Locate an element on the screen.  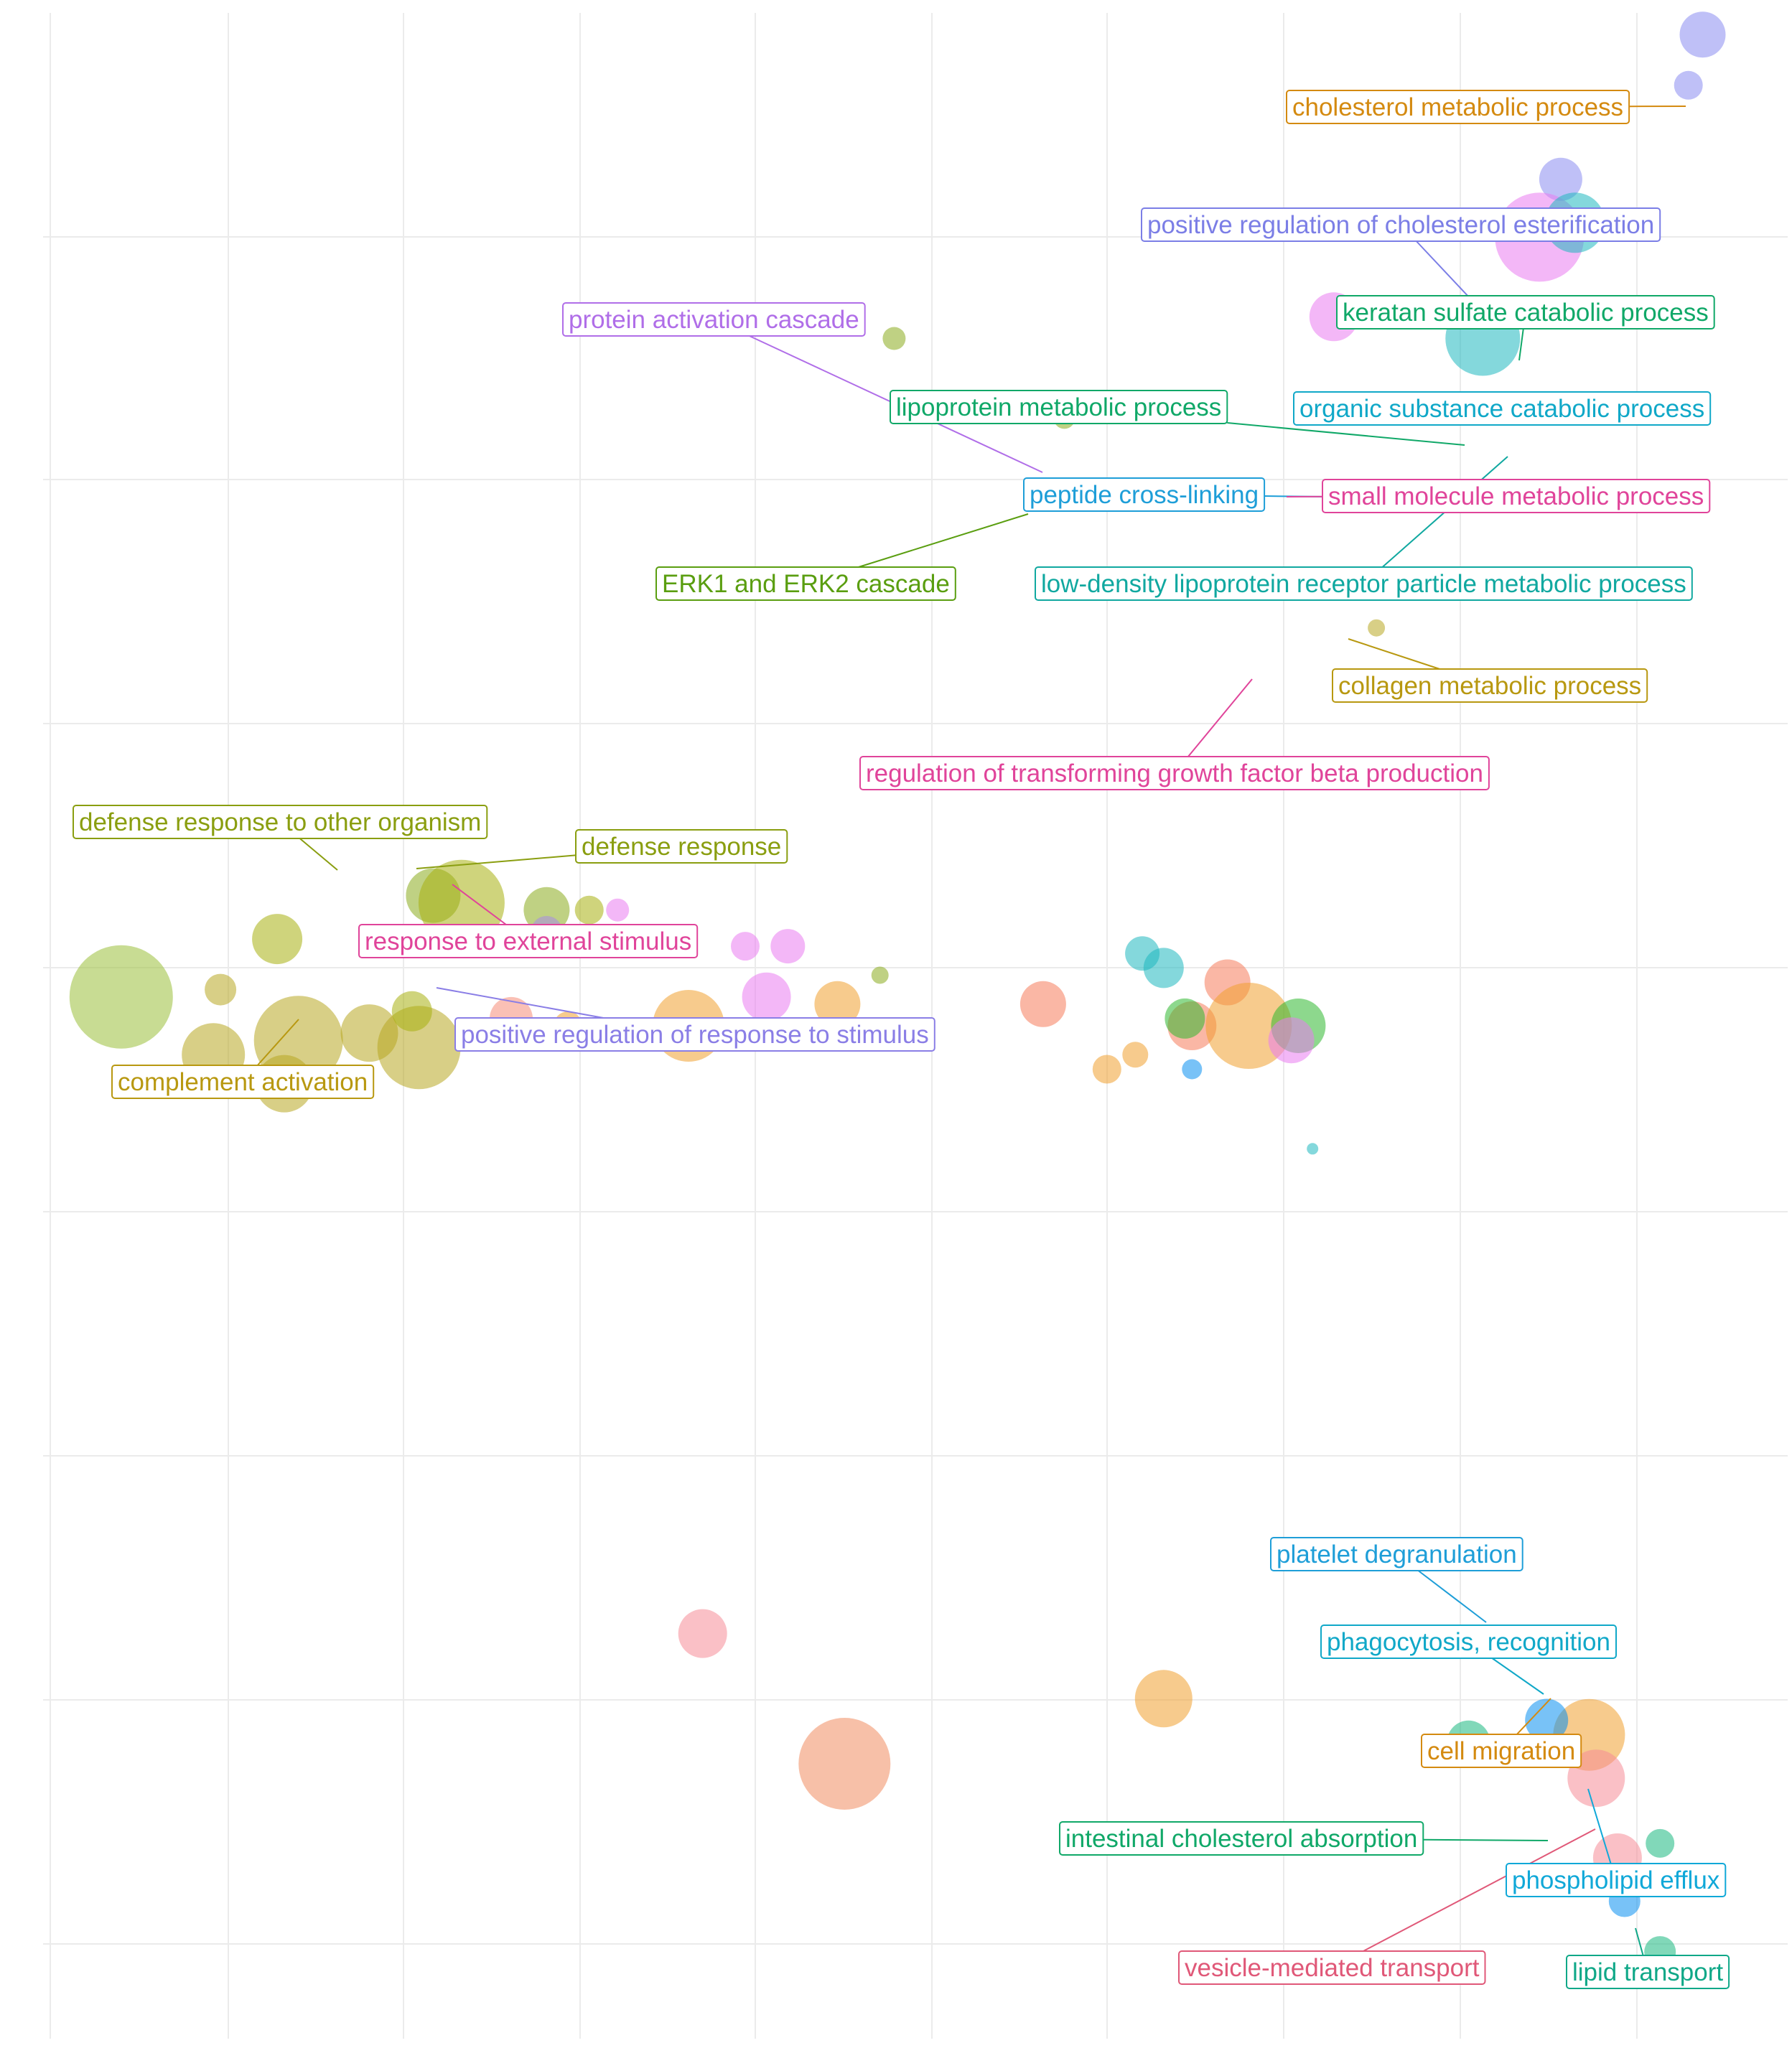
data-label-group: intestinal cholesterol absorption is located at coordinates (1241, 1838).